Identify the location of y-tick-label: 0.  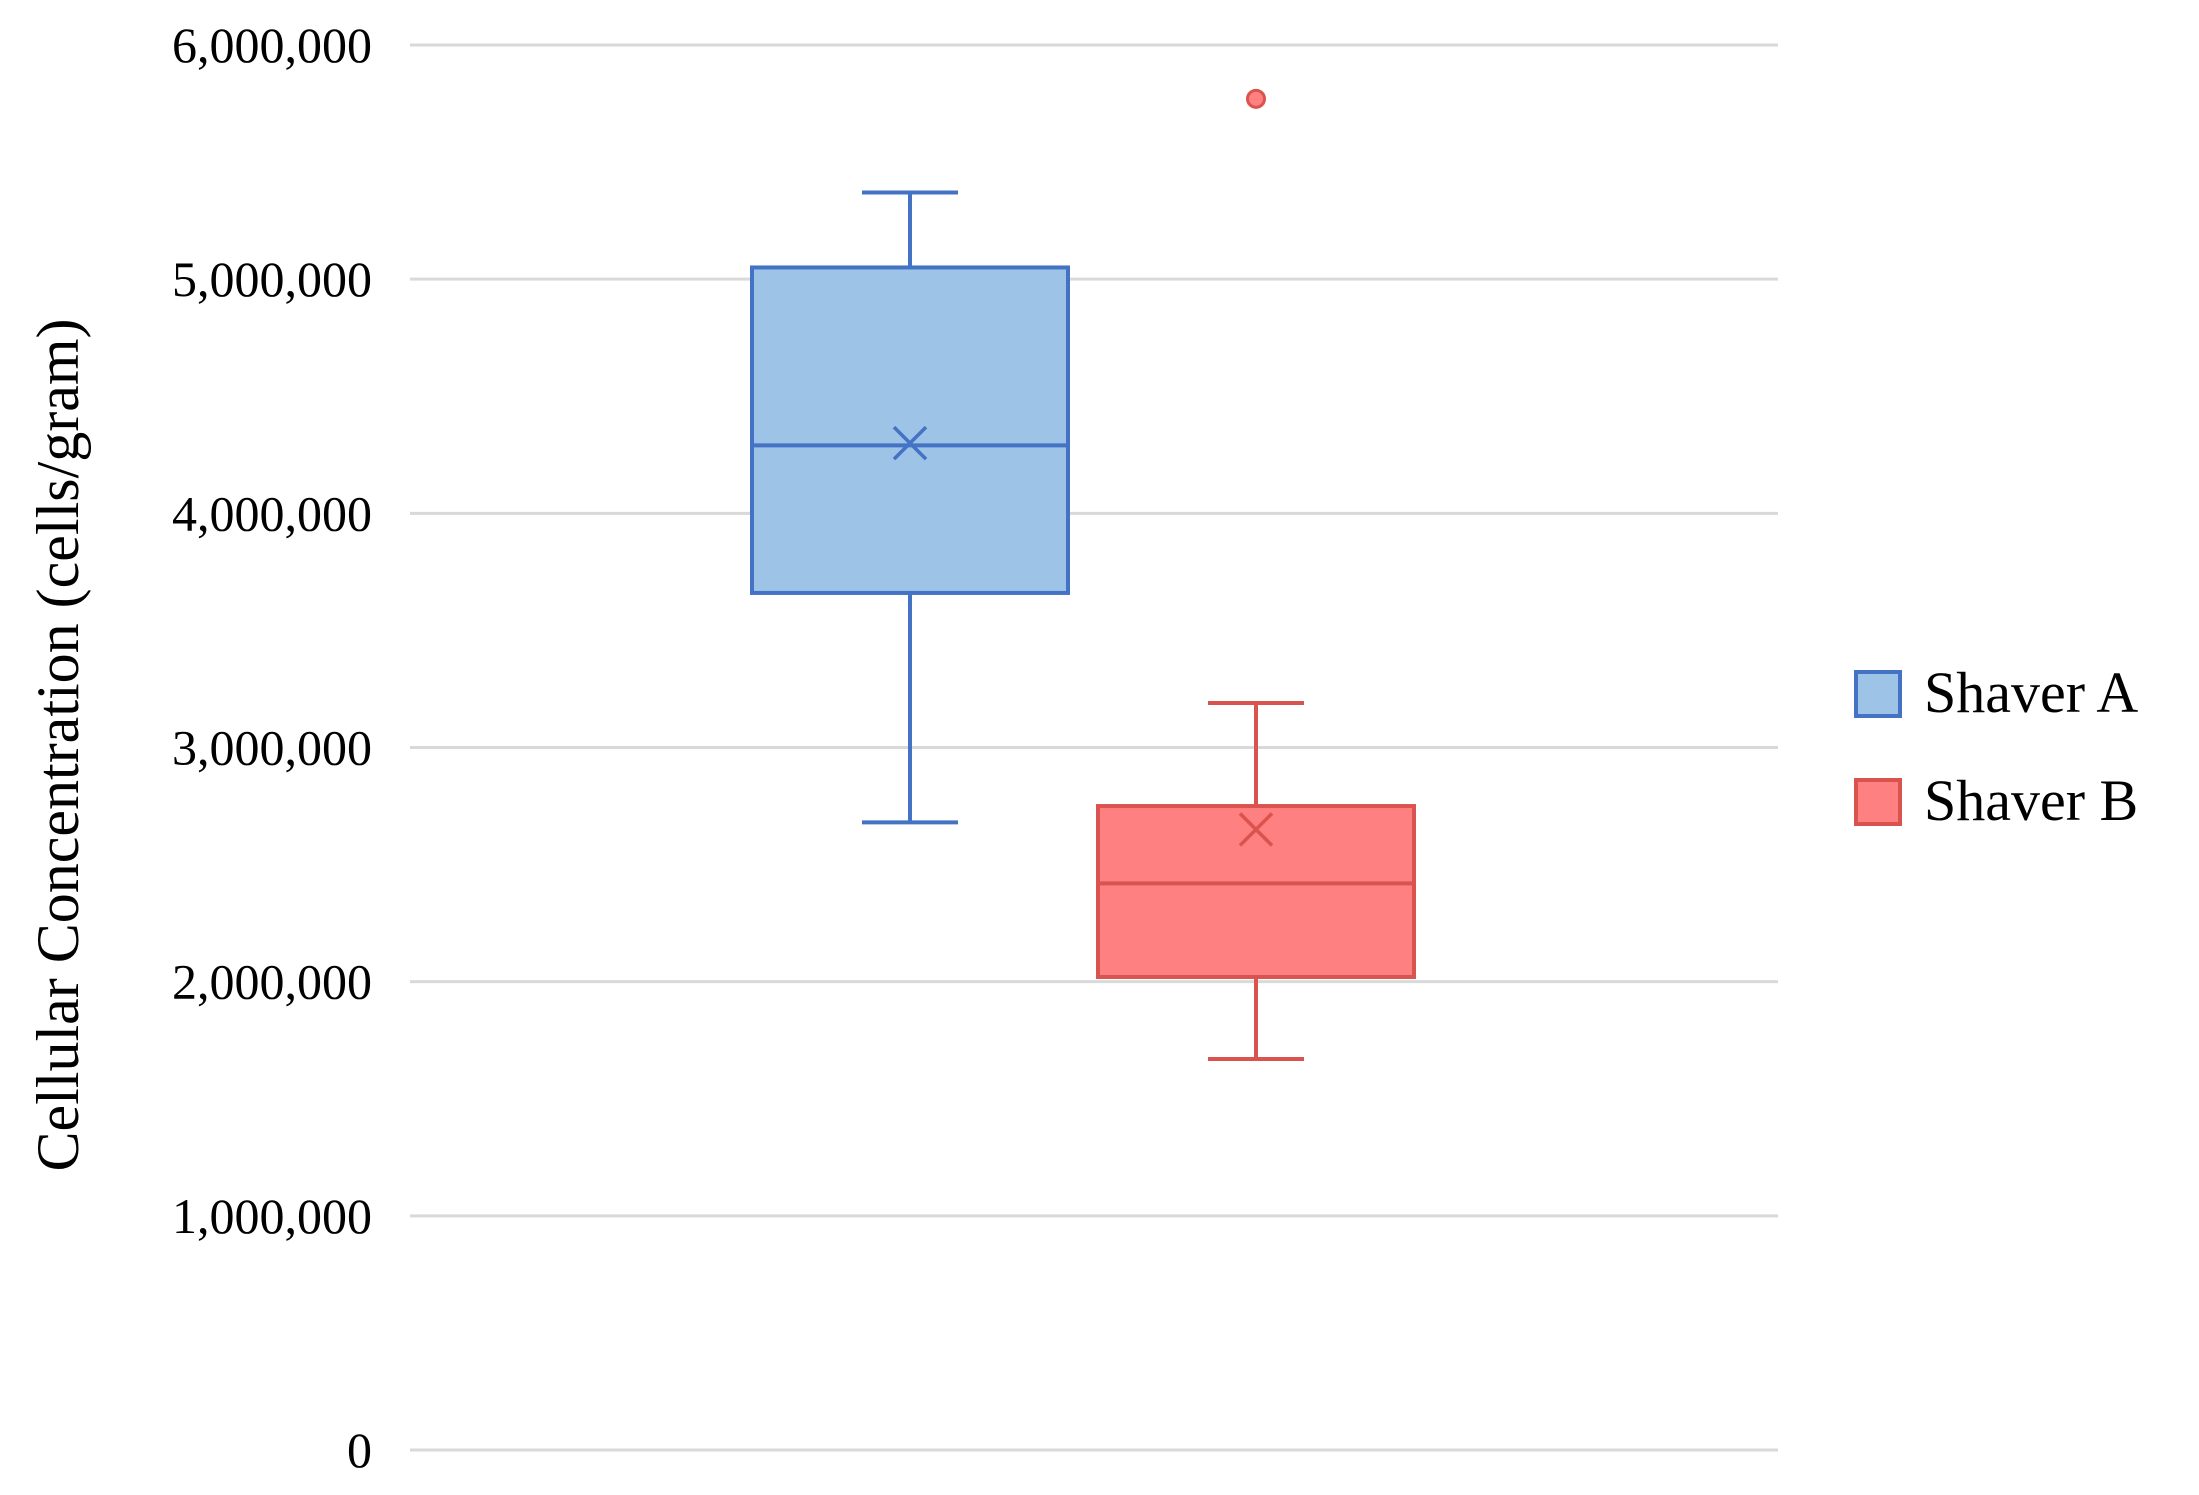
(359, 1450).